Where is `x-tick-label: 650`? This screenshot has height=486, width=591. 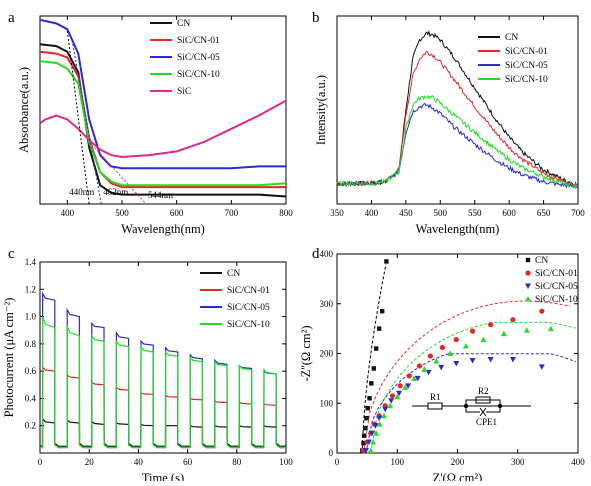
x-tick-label: 650 is located at coordinates (544, 213).